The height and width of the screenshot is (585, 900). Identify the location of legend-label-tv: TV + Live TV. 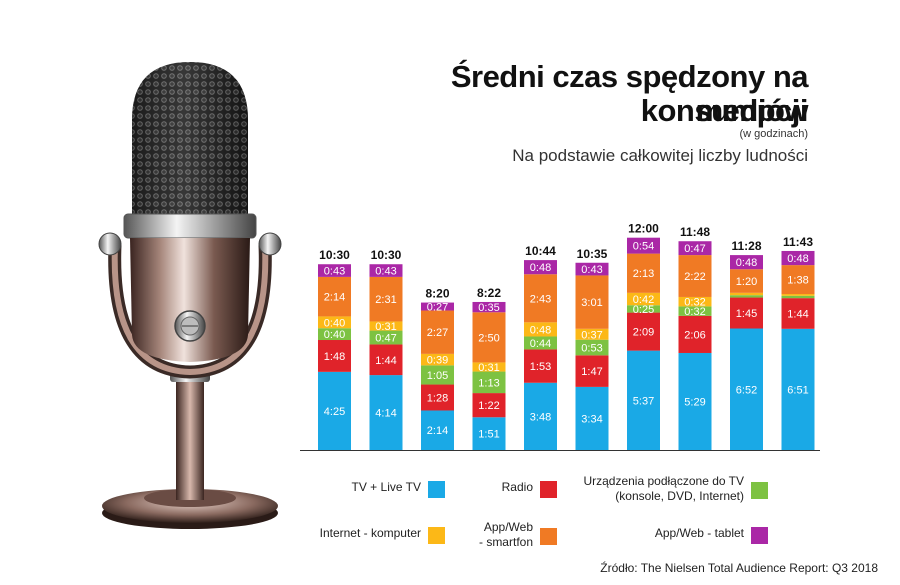
(386, 487).